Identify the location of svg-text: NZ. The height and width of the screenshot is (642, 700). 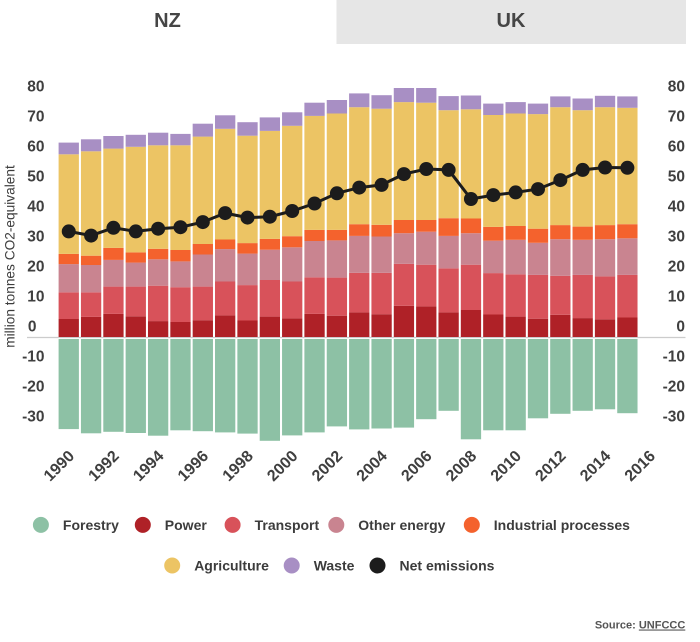
(167, 21).